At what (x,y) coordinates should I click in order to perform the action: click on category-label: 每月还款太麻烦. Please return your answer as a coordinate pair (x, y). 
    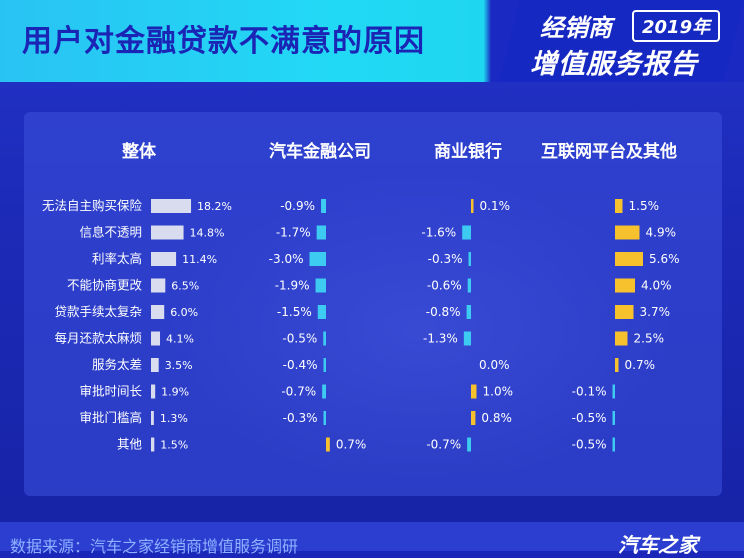
    Looking at the image, I should click on (98, 338).